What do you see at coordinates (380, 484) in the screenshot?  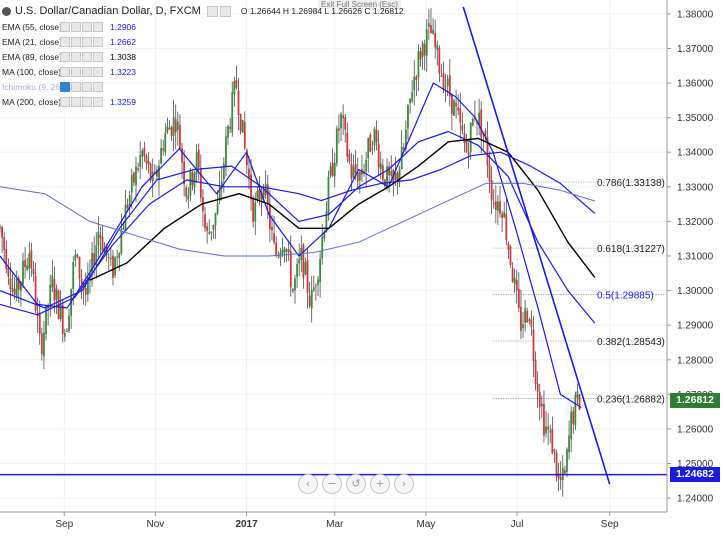 I see `zoom-in-button: +` at bounding box center [380, 484].